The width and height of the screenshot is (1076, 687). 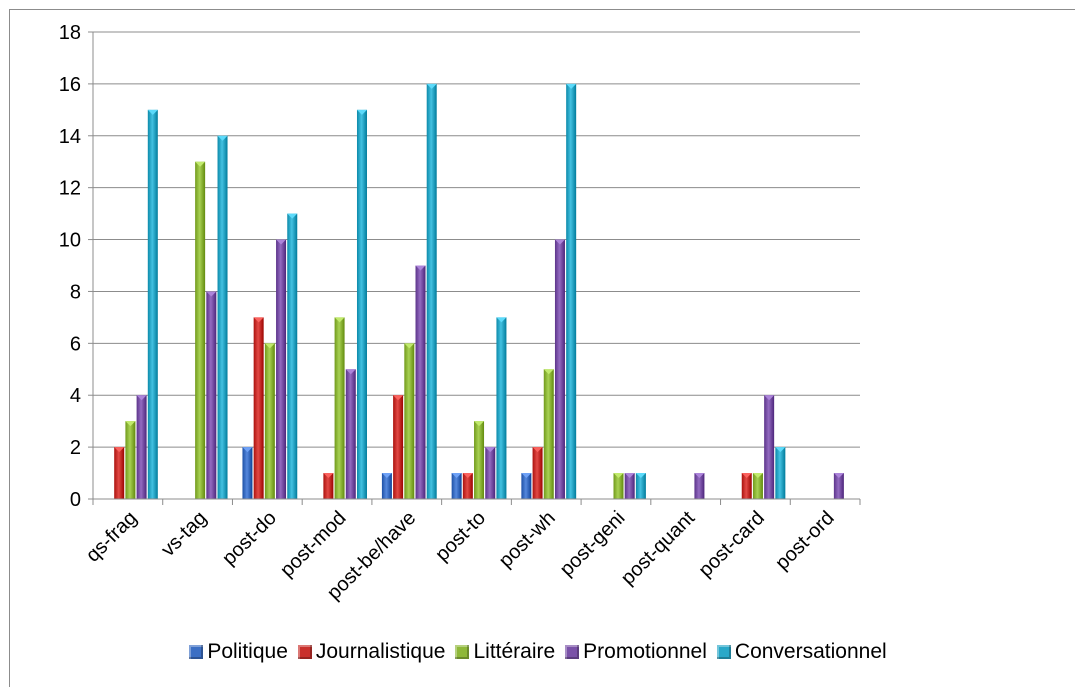 I want to click on legend-label: Politique, so click(x=247, y=651).